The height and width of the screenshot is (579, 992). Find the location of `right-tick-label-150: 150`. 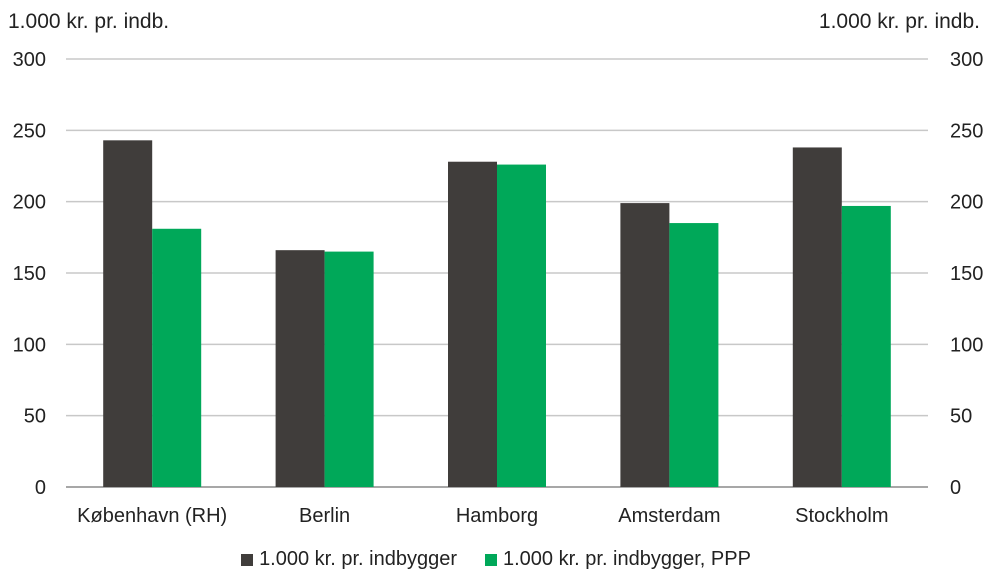

right-tick-label-150: 150 is located at coordinates (966, 274).